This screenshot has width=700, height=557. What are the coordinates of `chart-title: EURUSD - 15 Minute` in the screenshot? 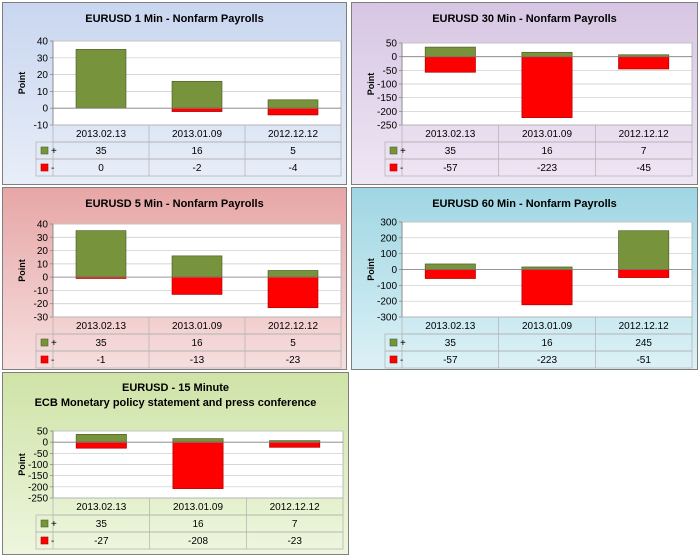 It's located at (175, 388).